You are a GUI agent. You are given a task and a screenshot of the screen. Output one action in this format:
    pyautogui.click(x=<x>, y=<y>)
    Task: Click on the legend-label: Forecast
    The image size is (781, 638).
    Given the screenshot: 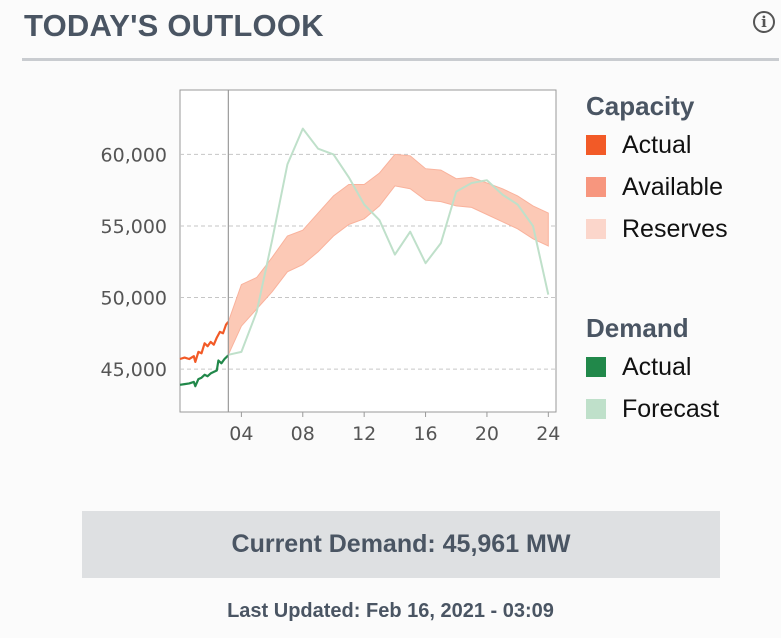 What is the action you would take?
    pyautogui.click(x=671, y=409)
    